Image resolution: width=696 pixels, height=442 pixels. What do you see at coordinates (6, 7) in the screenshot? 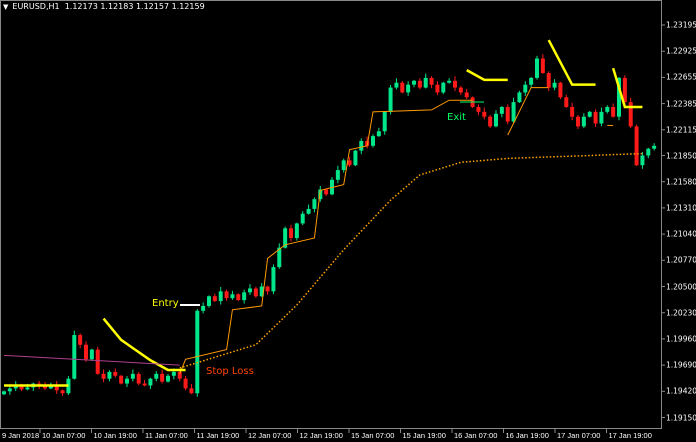
I see `dropdown-triangle-icon: ▼` at bounding box center [6, 7].